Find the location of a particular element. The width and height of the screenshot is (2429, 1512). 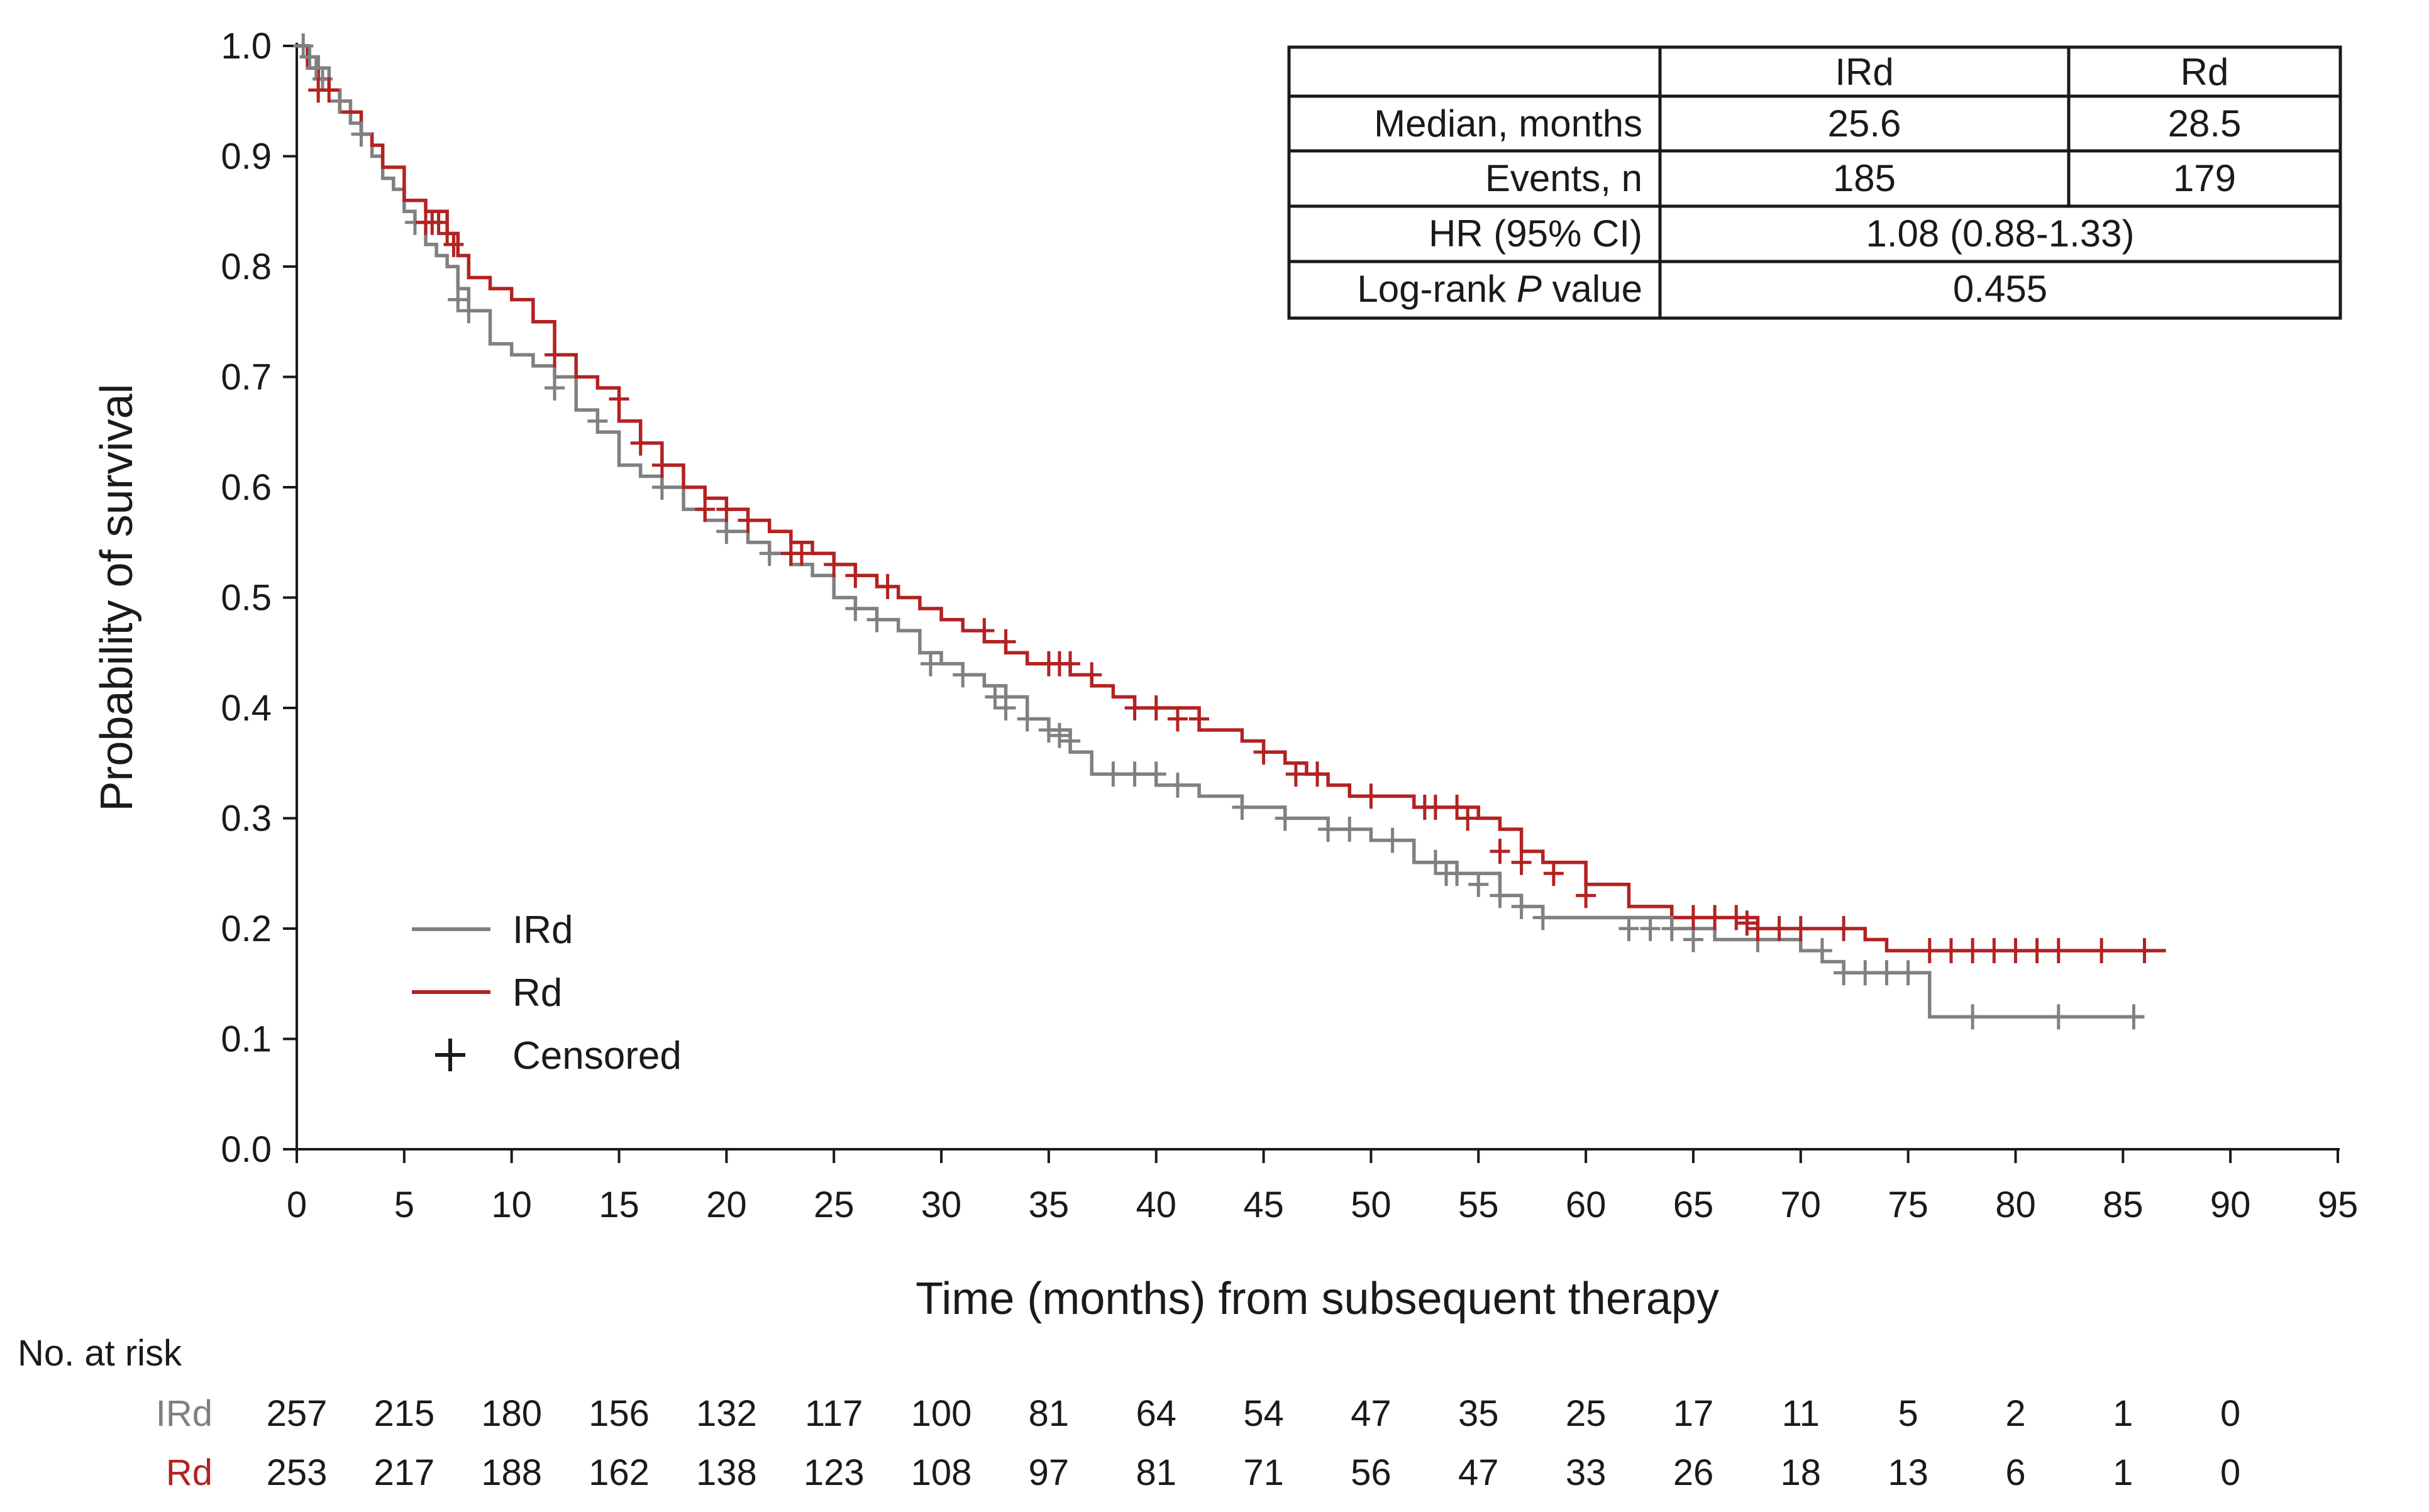

x-tick-label: 15 is located at coordinates (619, 1204).